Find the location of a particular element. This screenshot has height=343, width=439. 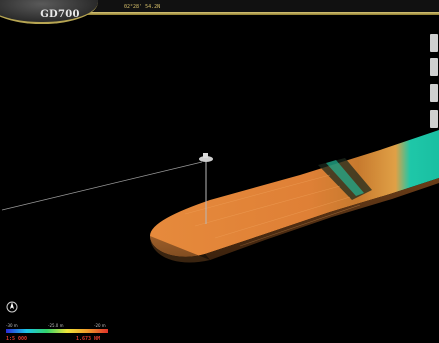

legend-mid-label: -25.0 m is located at coordinates (56, 325).